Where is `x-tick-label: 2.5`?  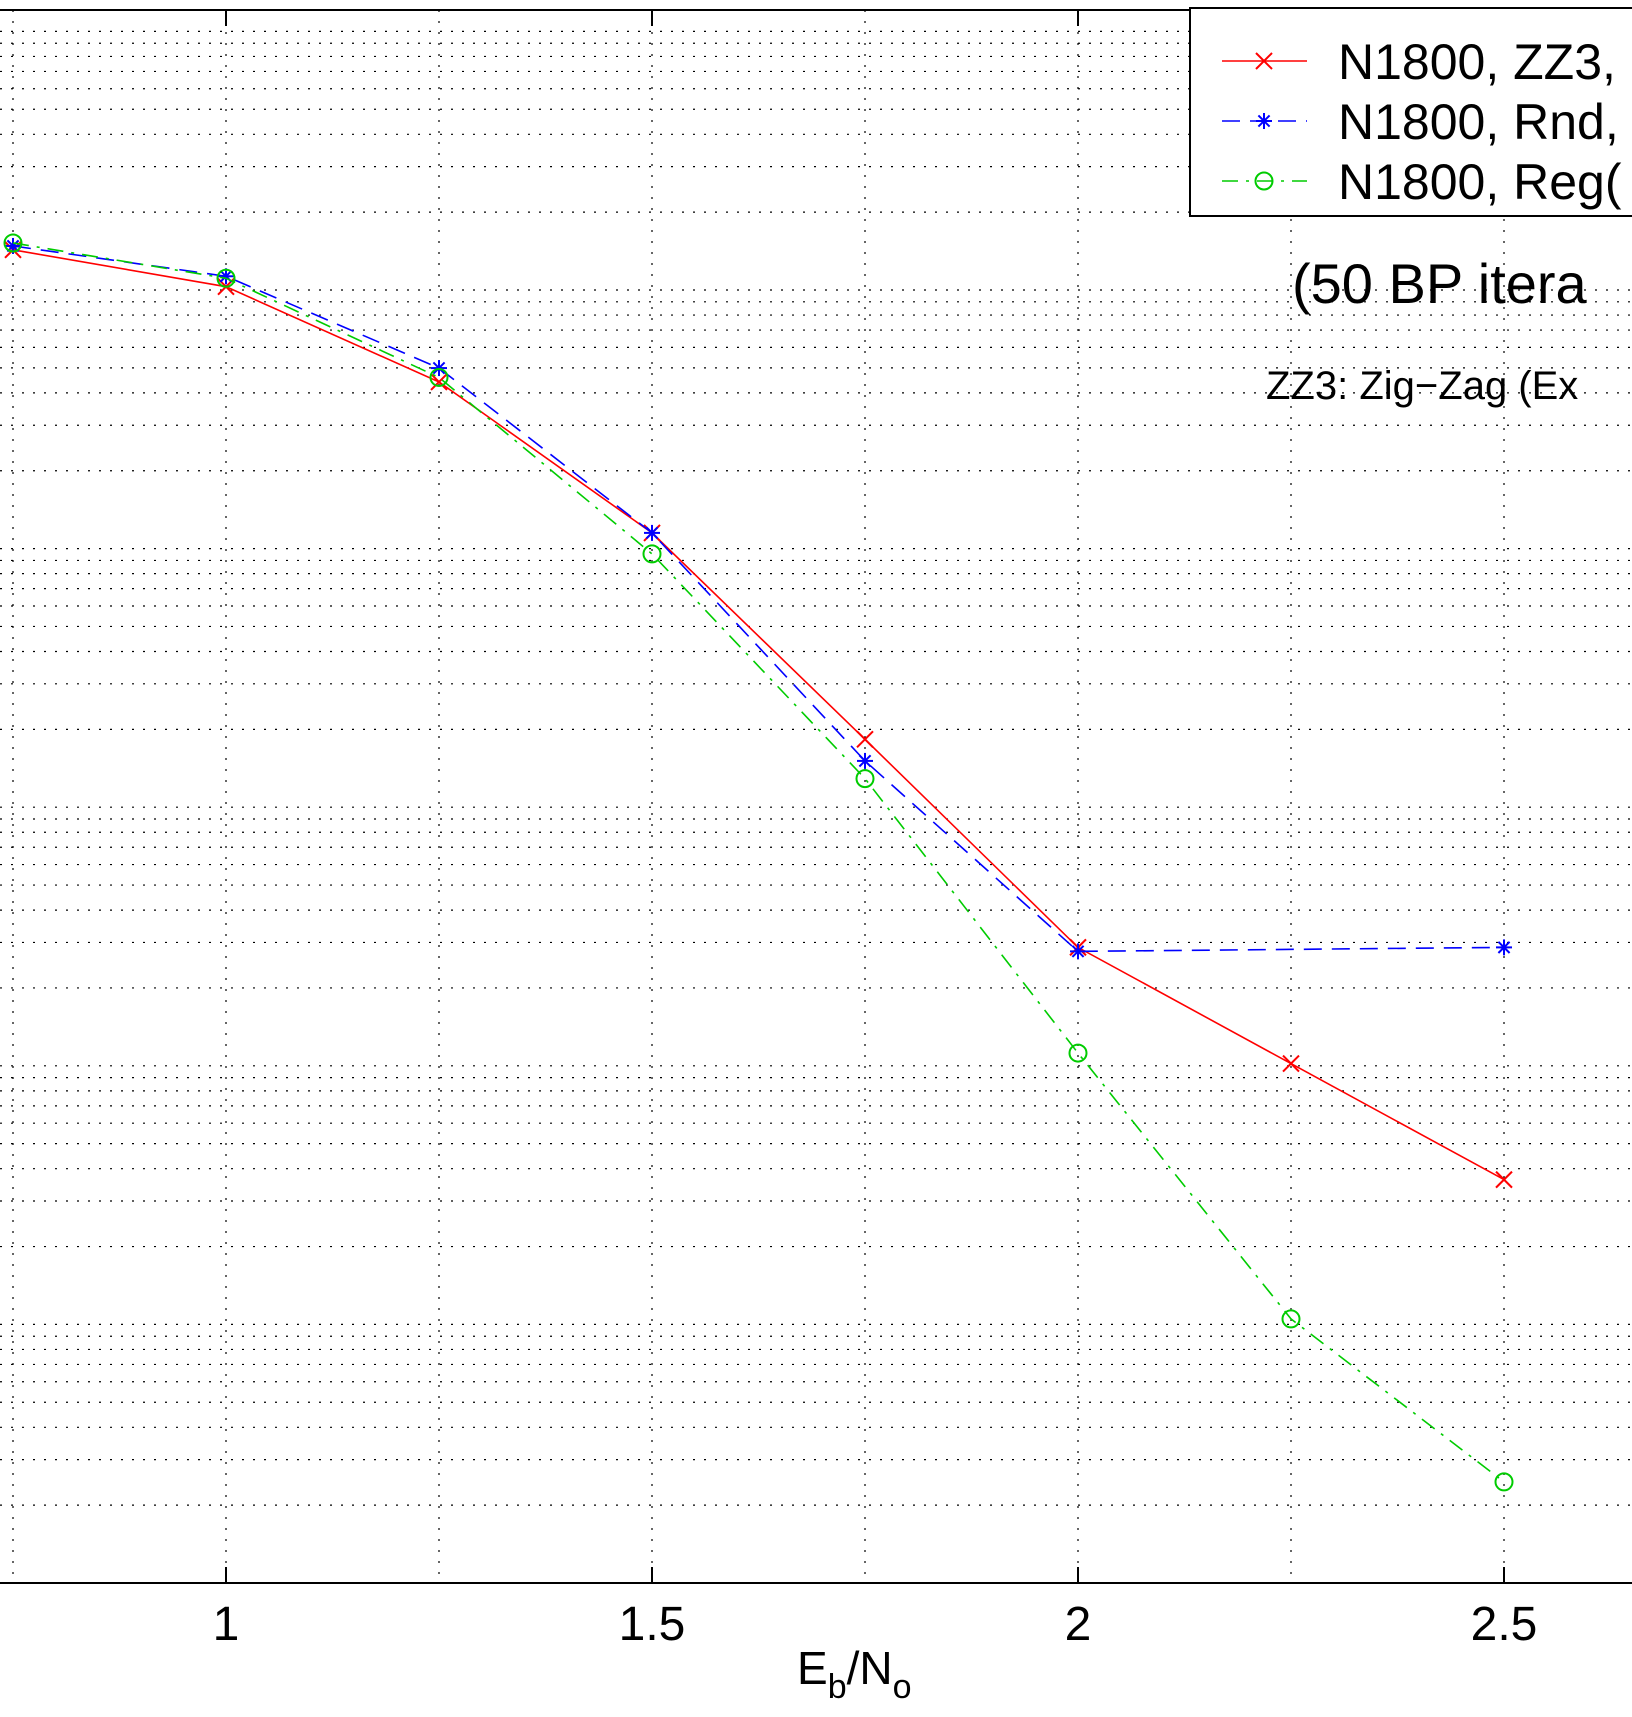
x-tick-label: 2.5 is located at coordinates (1504, 1624).